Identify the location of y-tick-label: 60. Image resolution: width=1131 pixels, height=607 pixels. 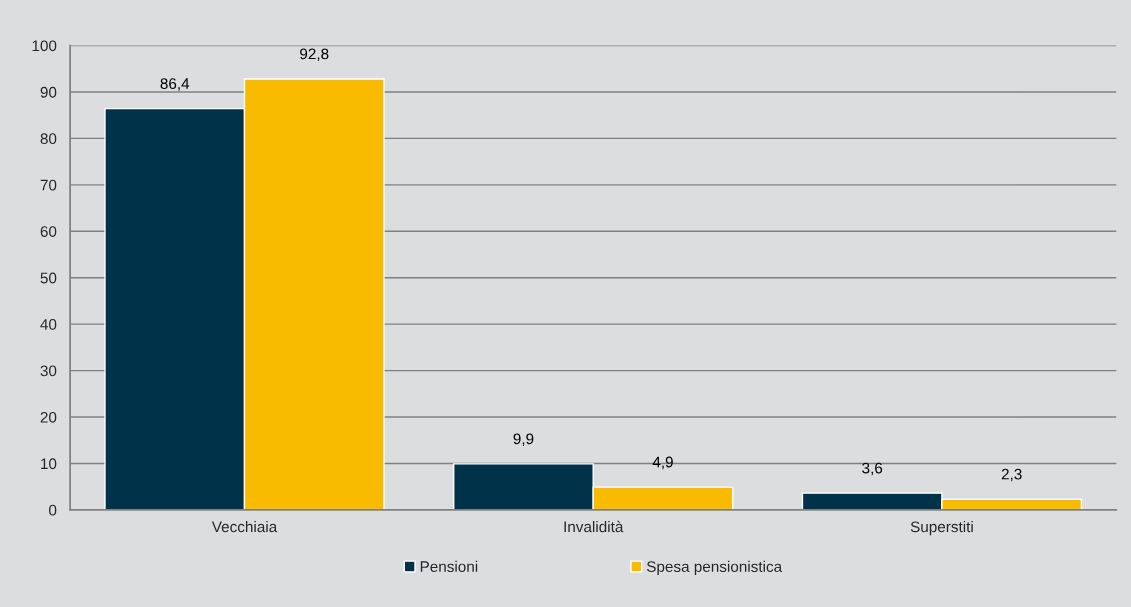
(48, 231).